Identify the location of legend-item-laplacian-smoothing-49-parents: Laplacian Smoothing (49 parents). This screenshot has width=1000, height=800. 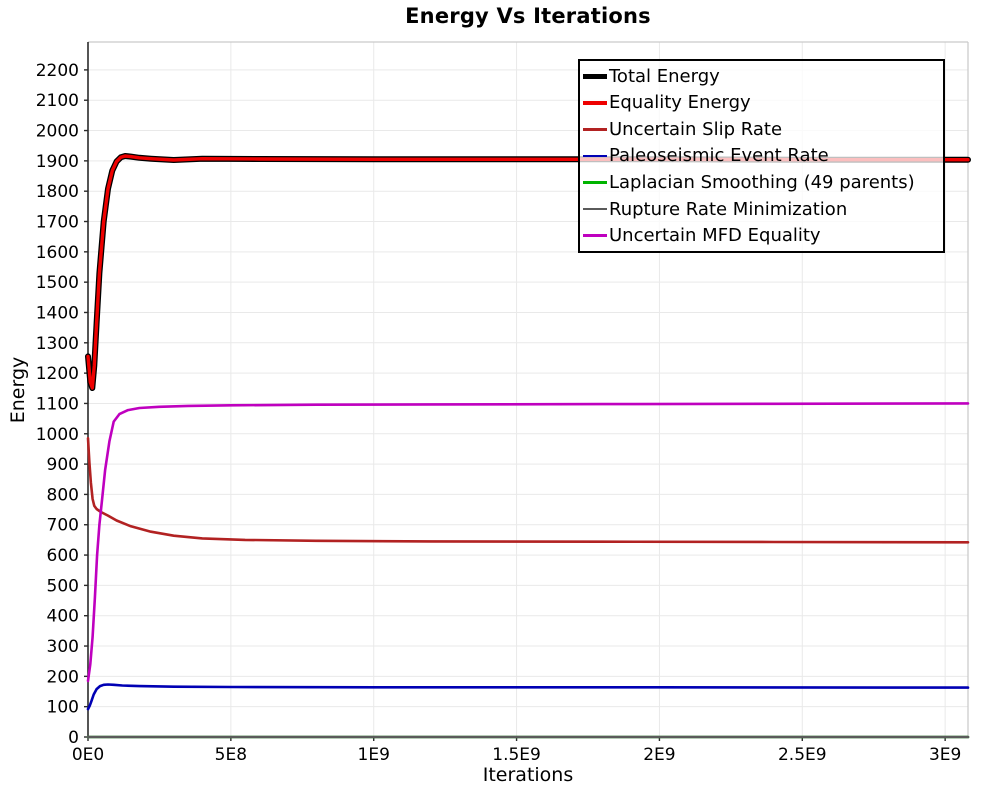
(762, 182).